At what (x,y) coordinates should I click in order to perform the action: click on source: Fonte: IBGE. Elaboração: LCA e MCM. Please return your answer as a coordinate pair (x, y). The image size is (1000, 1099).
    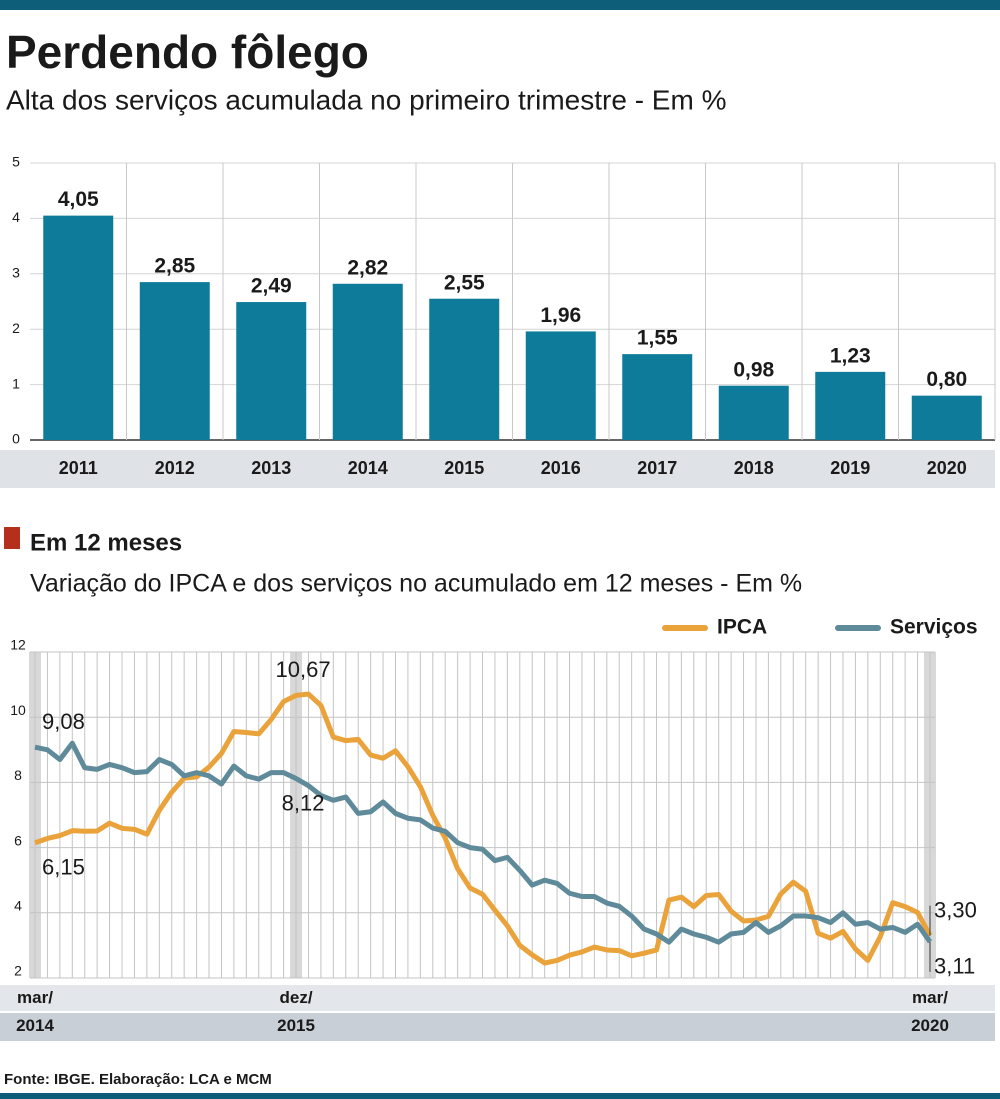
    Looking at the image, I should click on (138, 1079).